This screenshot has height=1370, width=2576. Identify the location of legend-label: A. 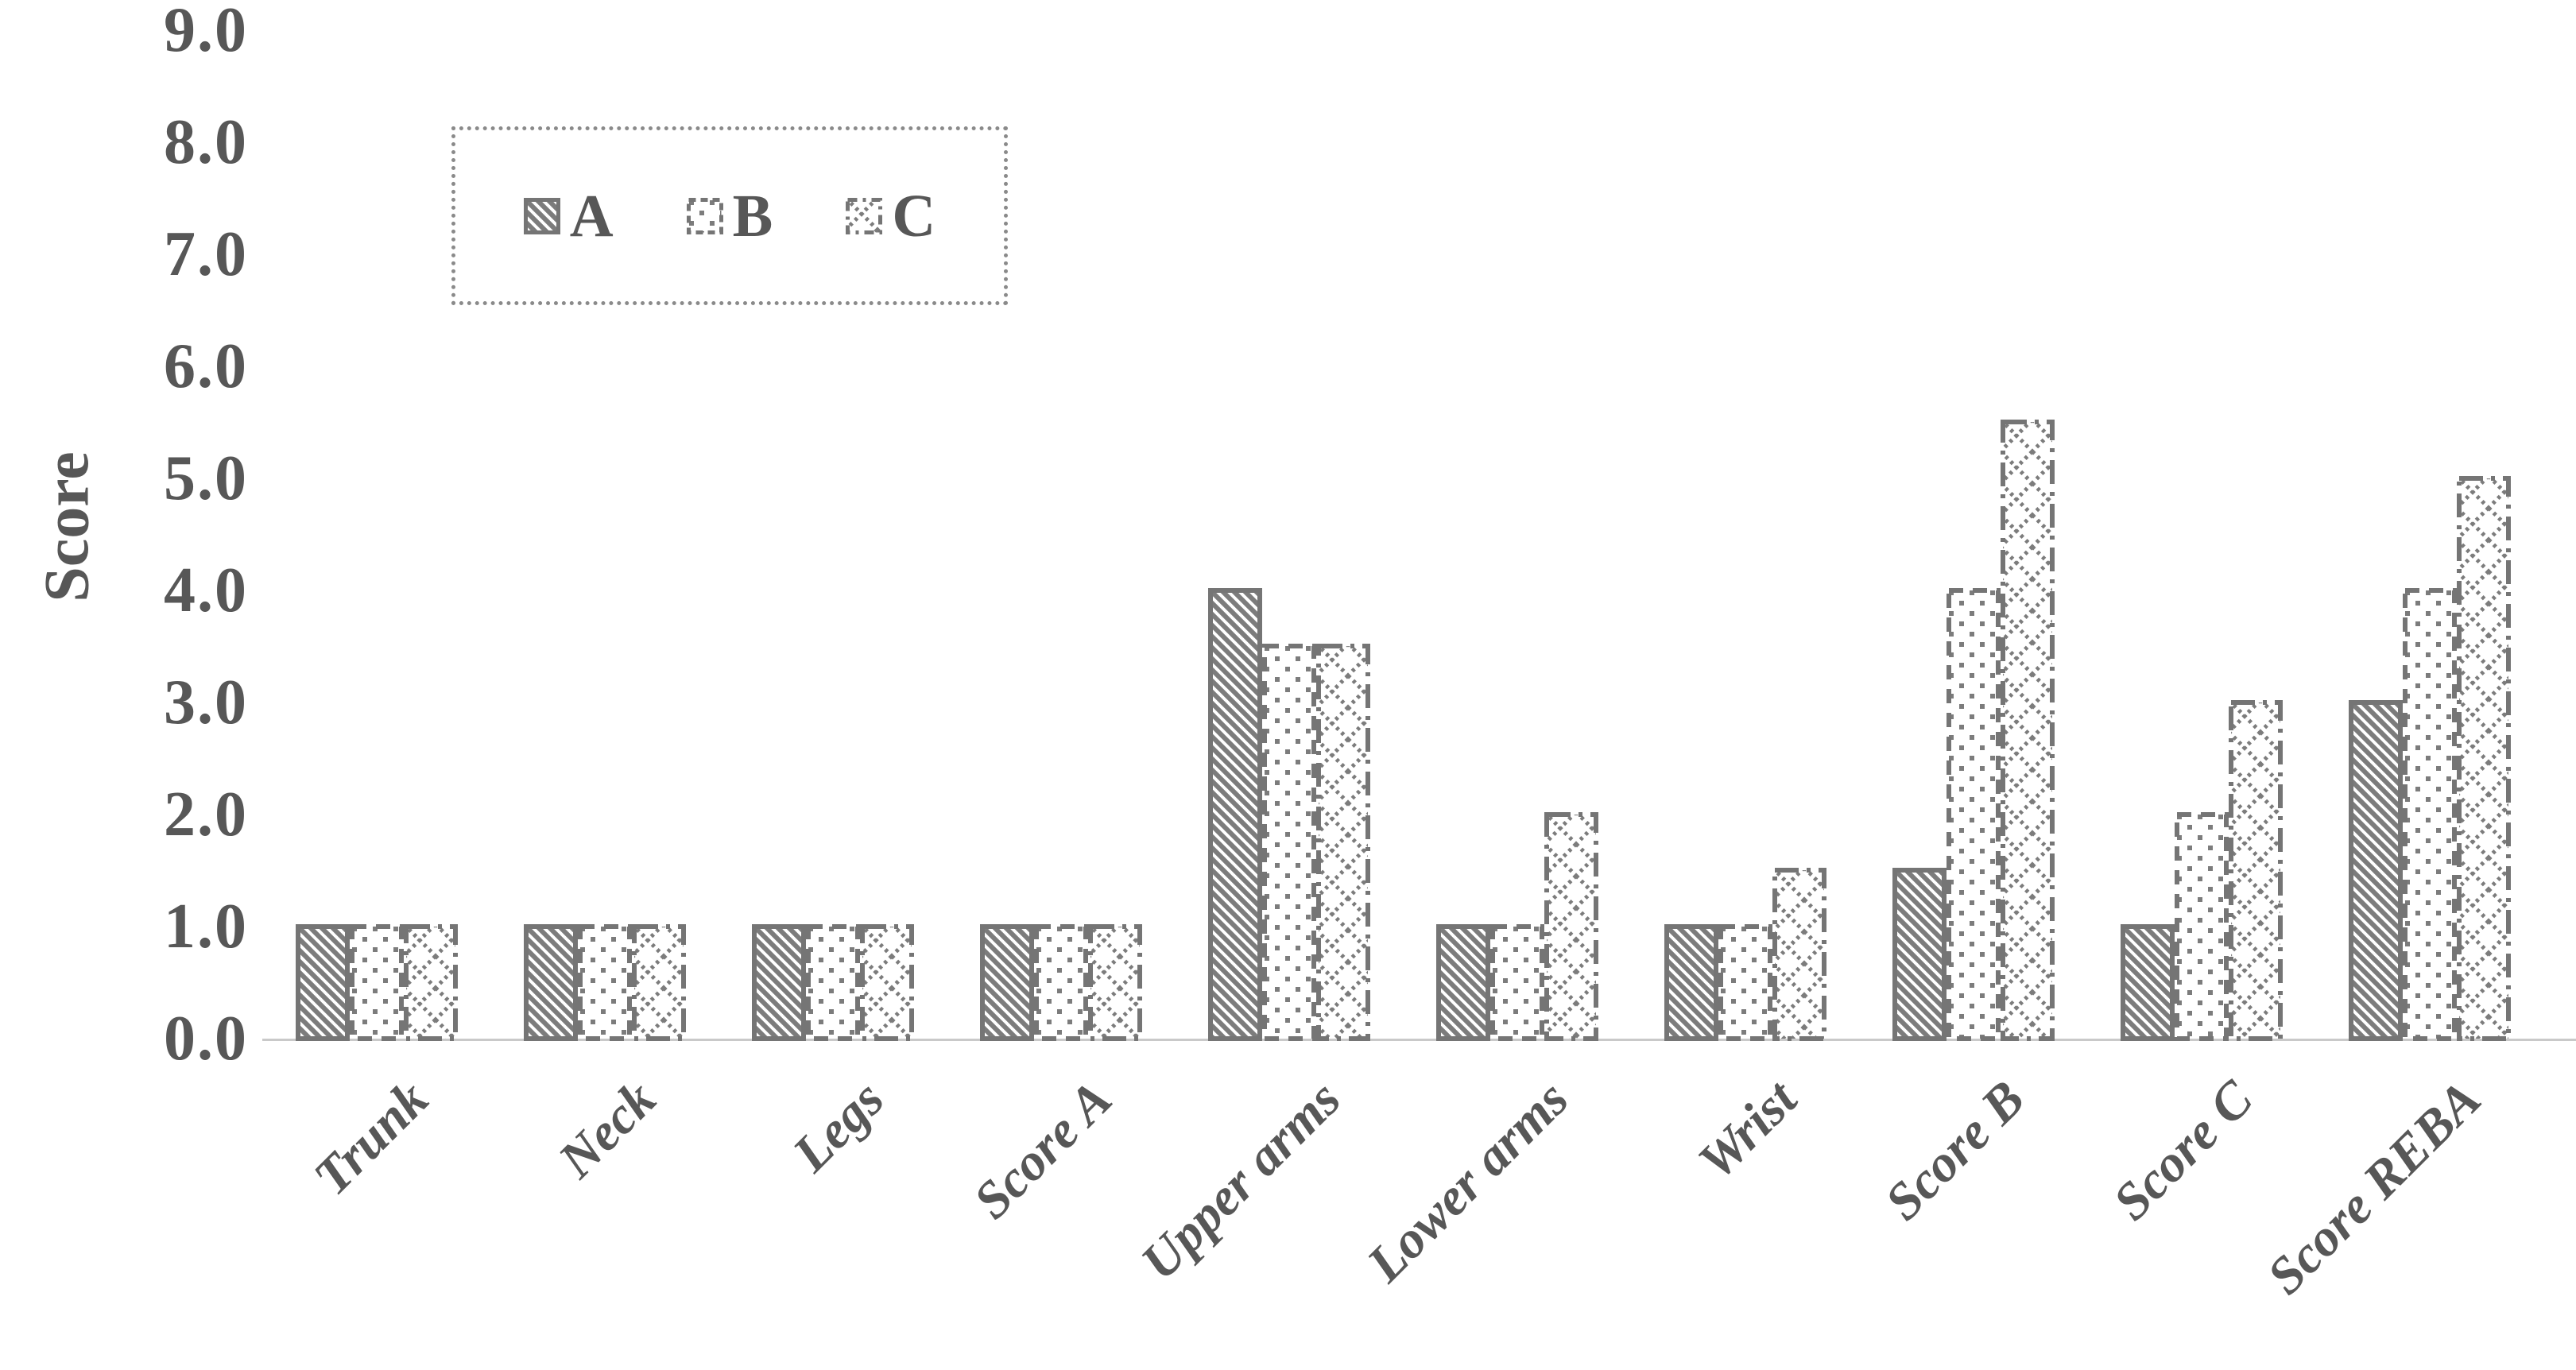
(591, 216).